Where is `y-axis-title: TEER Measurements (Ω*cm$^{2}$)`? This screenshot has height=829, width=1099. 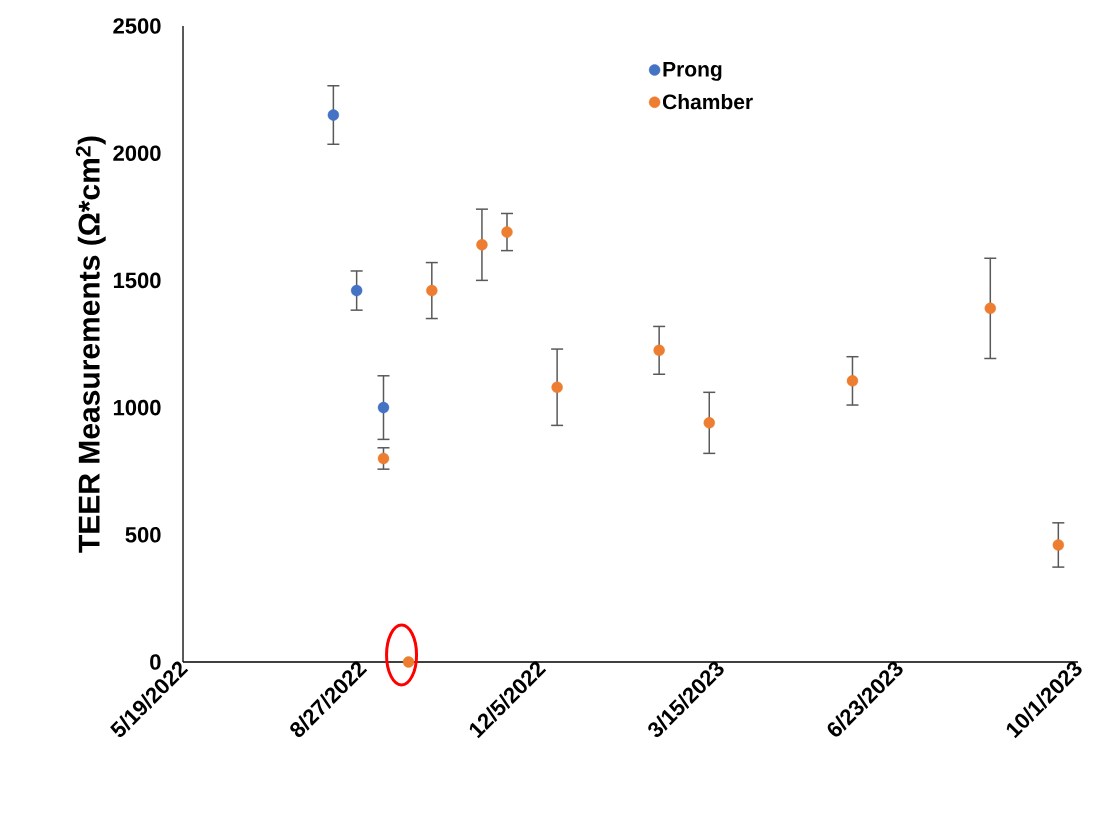 y-axis-title: TEER Measurements (Ω*cm$^{2}$) is located at coordinates (90, 344).